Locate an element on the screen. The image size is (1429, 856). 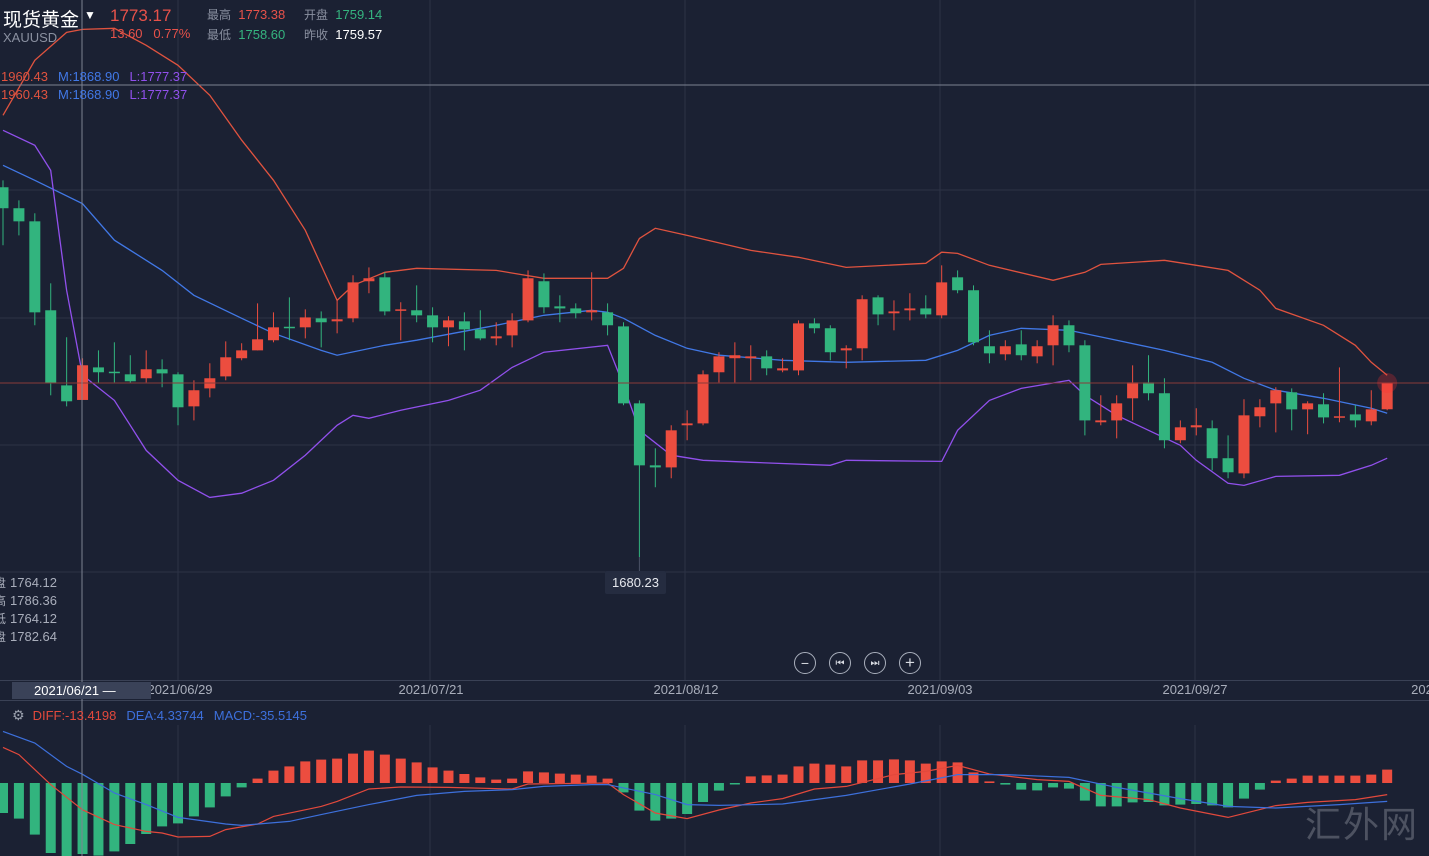
ohlc-value: 1764.12 is located at coordinates (34, 618).